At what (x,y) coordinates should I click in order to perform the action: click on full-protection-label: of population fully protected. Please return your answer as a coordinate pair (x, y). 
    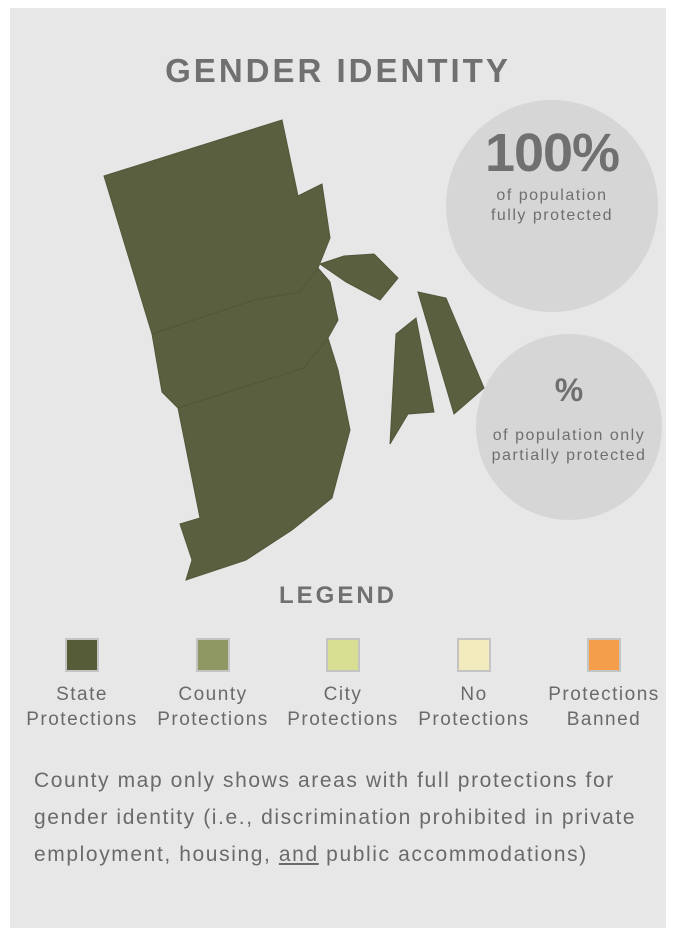
    Looking at the image, I should click on (552, 205).